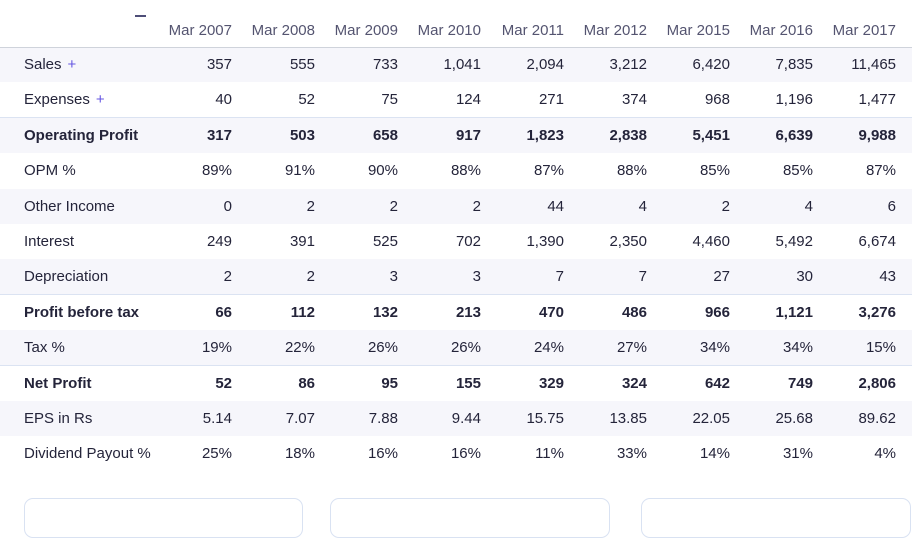 The width and height of the screenshot is (912, 538). Describe the element at coordinates (468, 242) in the screenshot. I see `value-cell: 702` at that location.